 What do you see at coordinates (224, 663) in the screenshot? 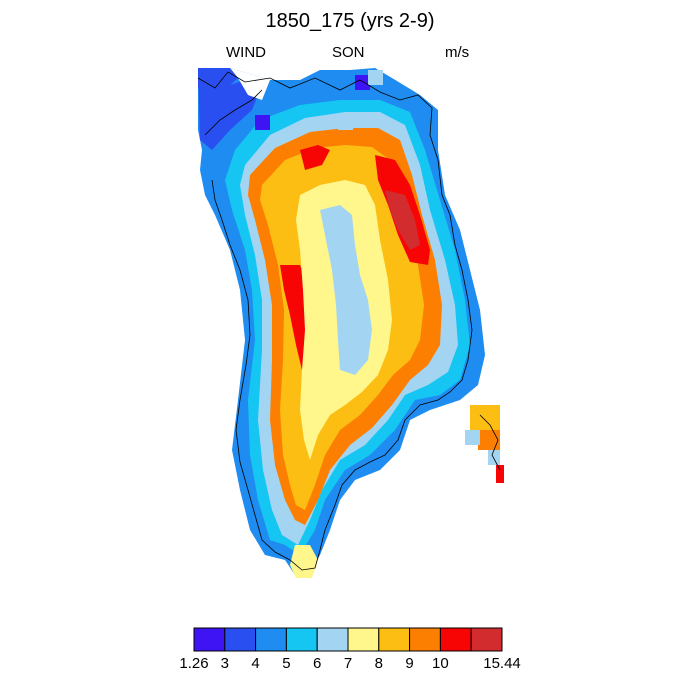
I see `colorbar-tick-label: 3` at bounding box center [224, 663].